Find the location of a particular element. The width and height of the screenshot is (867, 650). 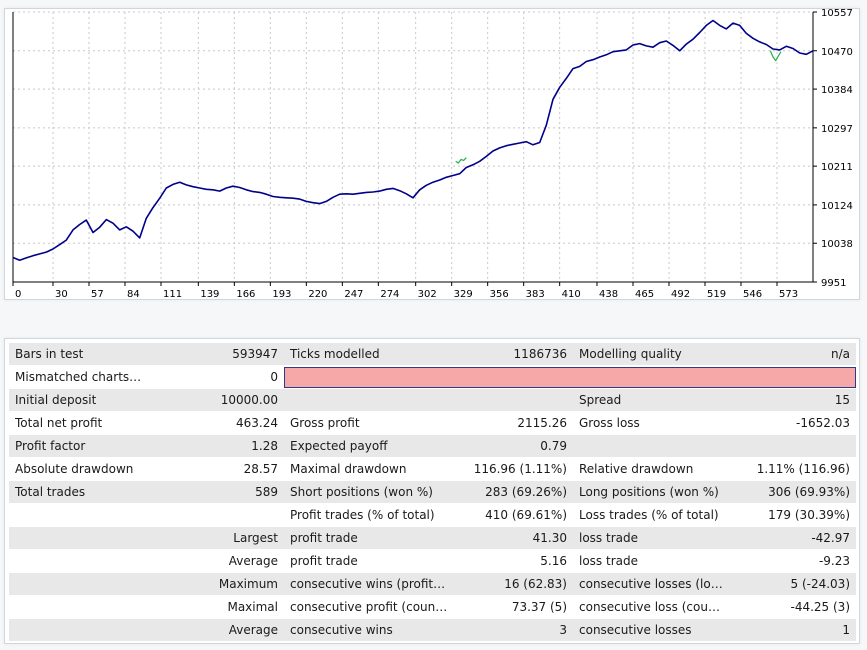

report-cell: 3 is located at coordinates (513, 630).